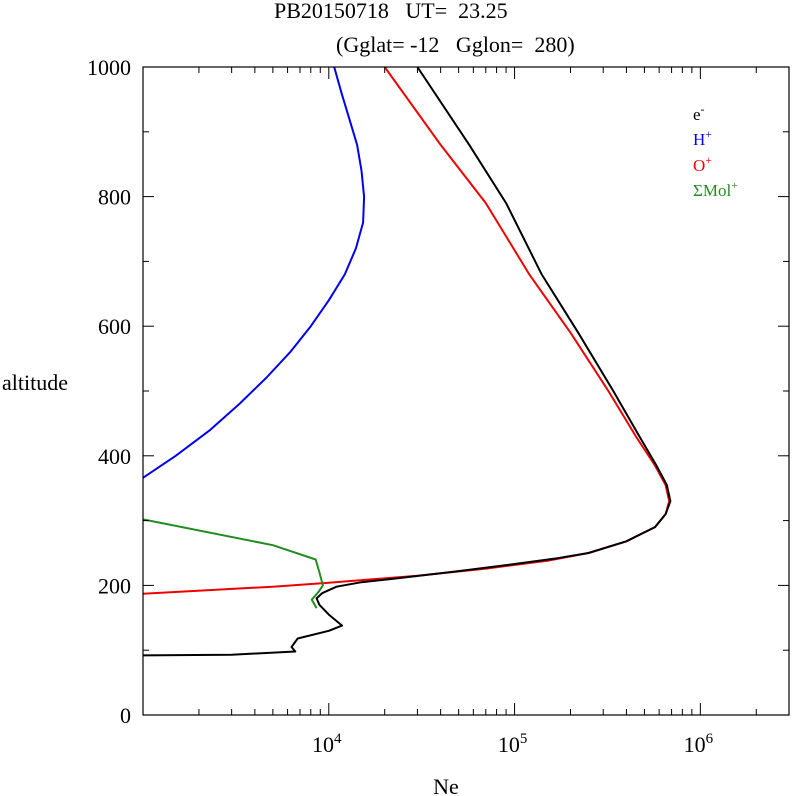  Describe the element at coordinates (114, 326) in the screenshot. I see `y-tick-label: 600` at that location.